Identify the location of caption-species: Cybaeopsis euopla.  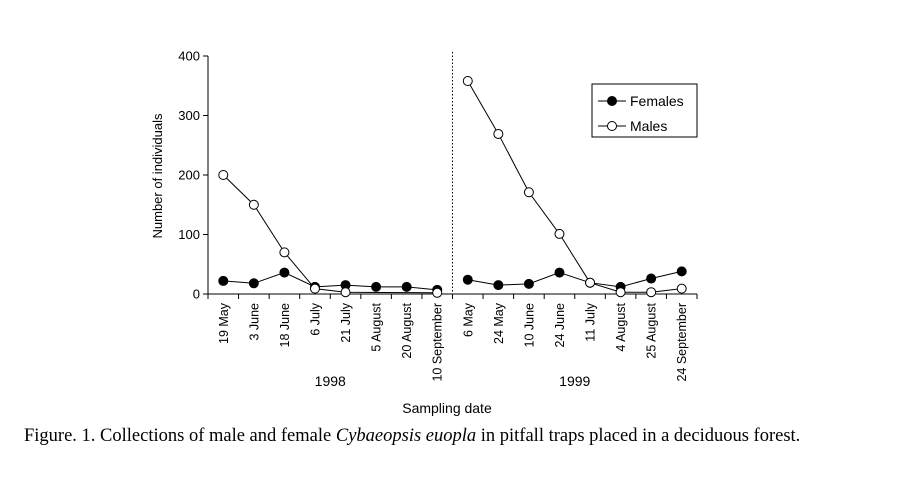
(406, 436).